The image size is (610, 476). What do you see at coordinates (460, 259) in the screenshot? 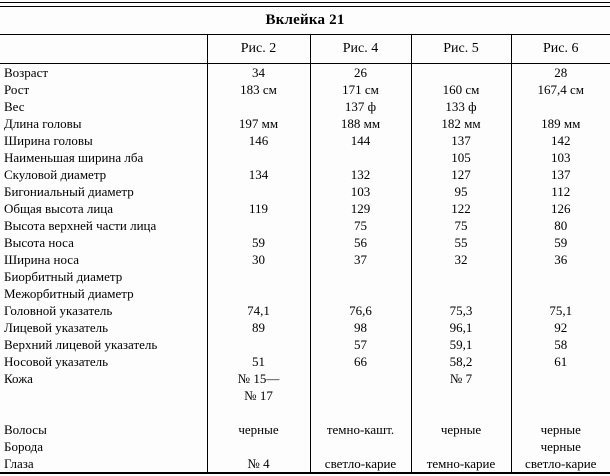
I see `cell: 32` at bounding box center [460, 259].